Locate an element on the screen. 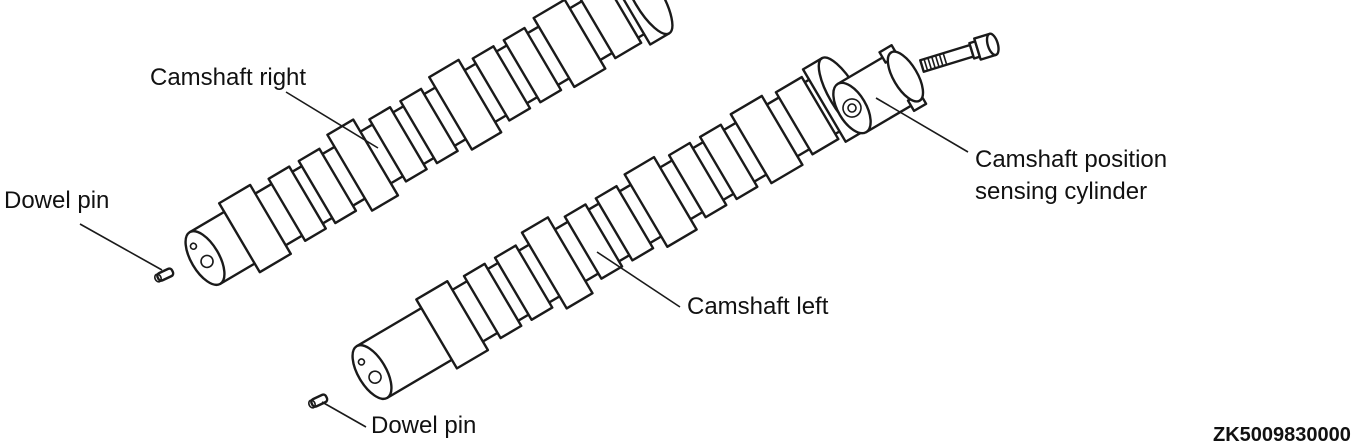 This screenshot has width=1359, height=447. label-sensing-cylinder-line2: sensing cylinder is located at coordinates (1061, 191).